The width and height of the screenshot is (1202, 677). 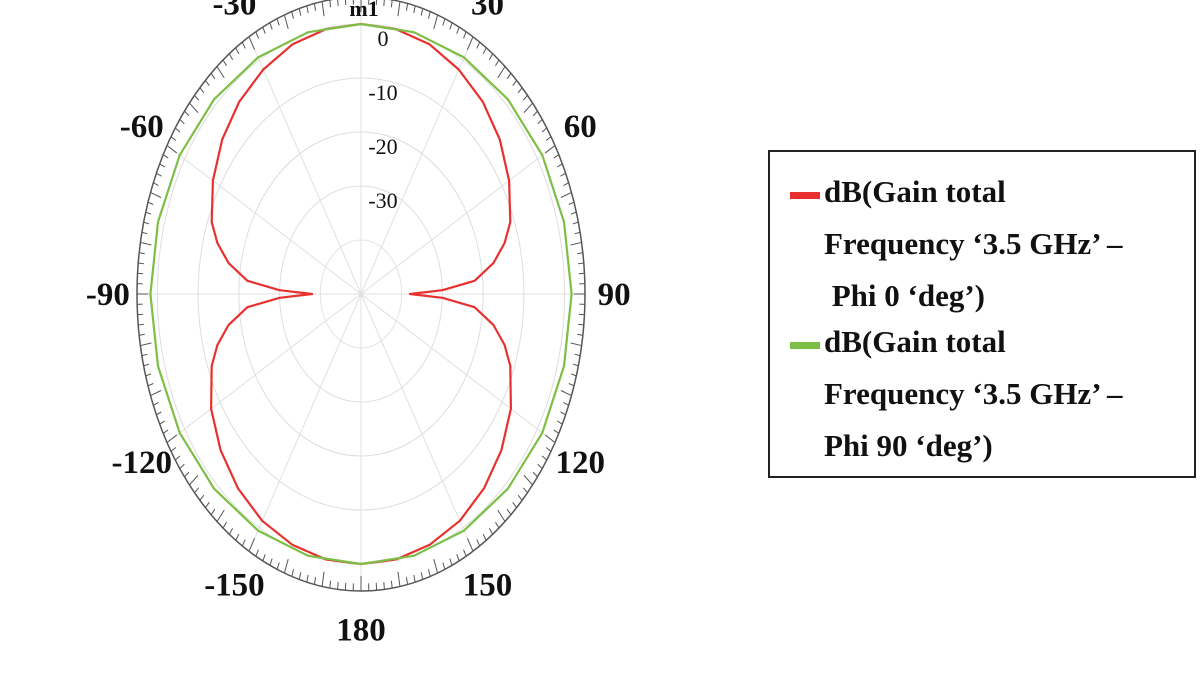 I want to click on angle-label--30: -30, so click(x=234, y=11).